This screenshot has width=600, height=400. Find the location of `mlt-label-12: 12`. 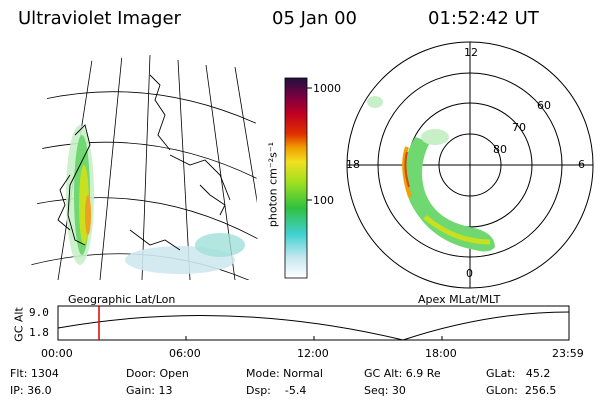

mlt-label-12: 12 is located at coordinates (471, 52).